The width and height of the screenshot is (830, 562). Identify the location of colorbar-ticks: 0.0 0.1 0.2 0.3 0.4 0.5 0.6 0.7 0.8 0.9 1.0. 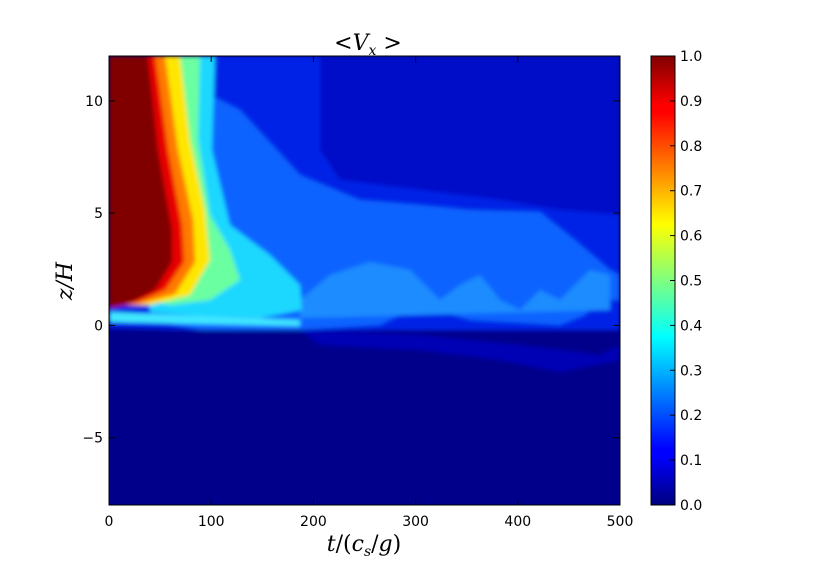
(686, 281).